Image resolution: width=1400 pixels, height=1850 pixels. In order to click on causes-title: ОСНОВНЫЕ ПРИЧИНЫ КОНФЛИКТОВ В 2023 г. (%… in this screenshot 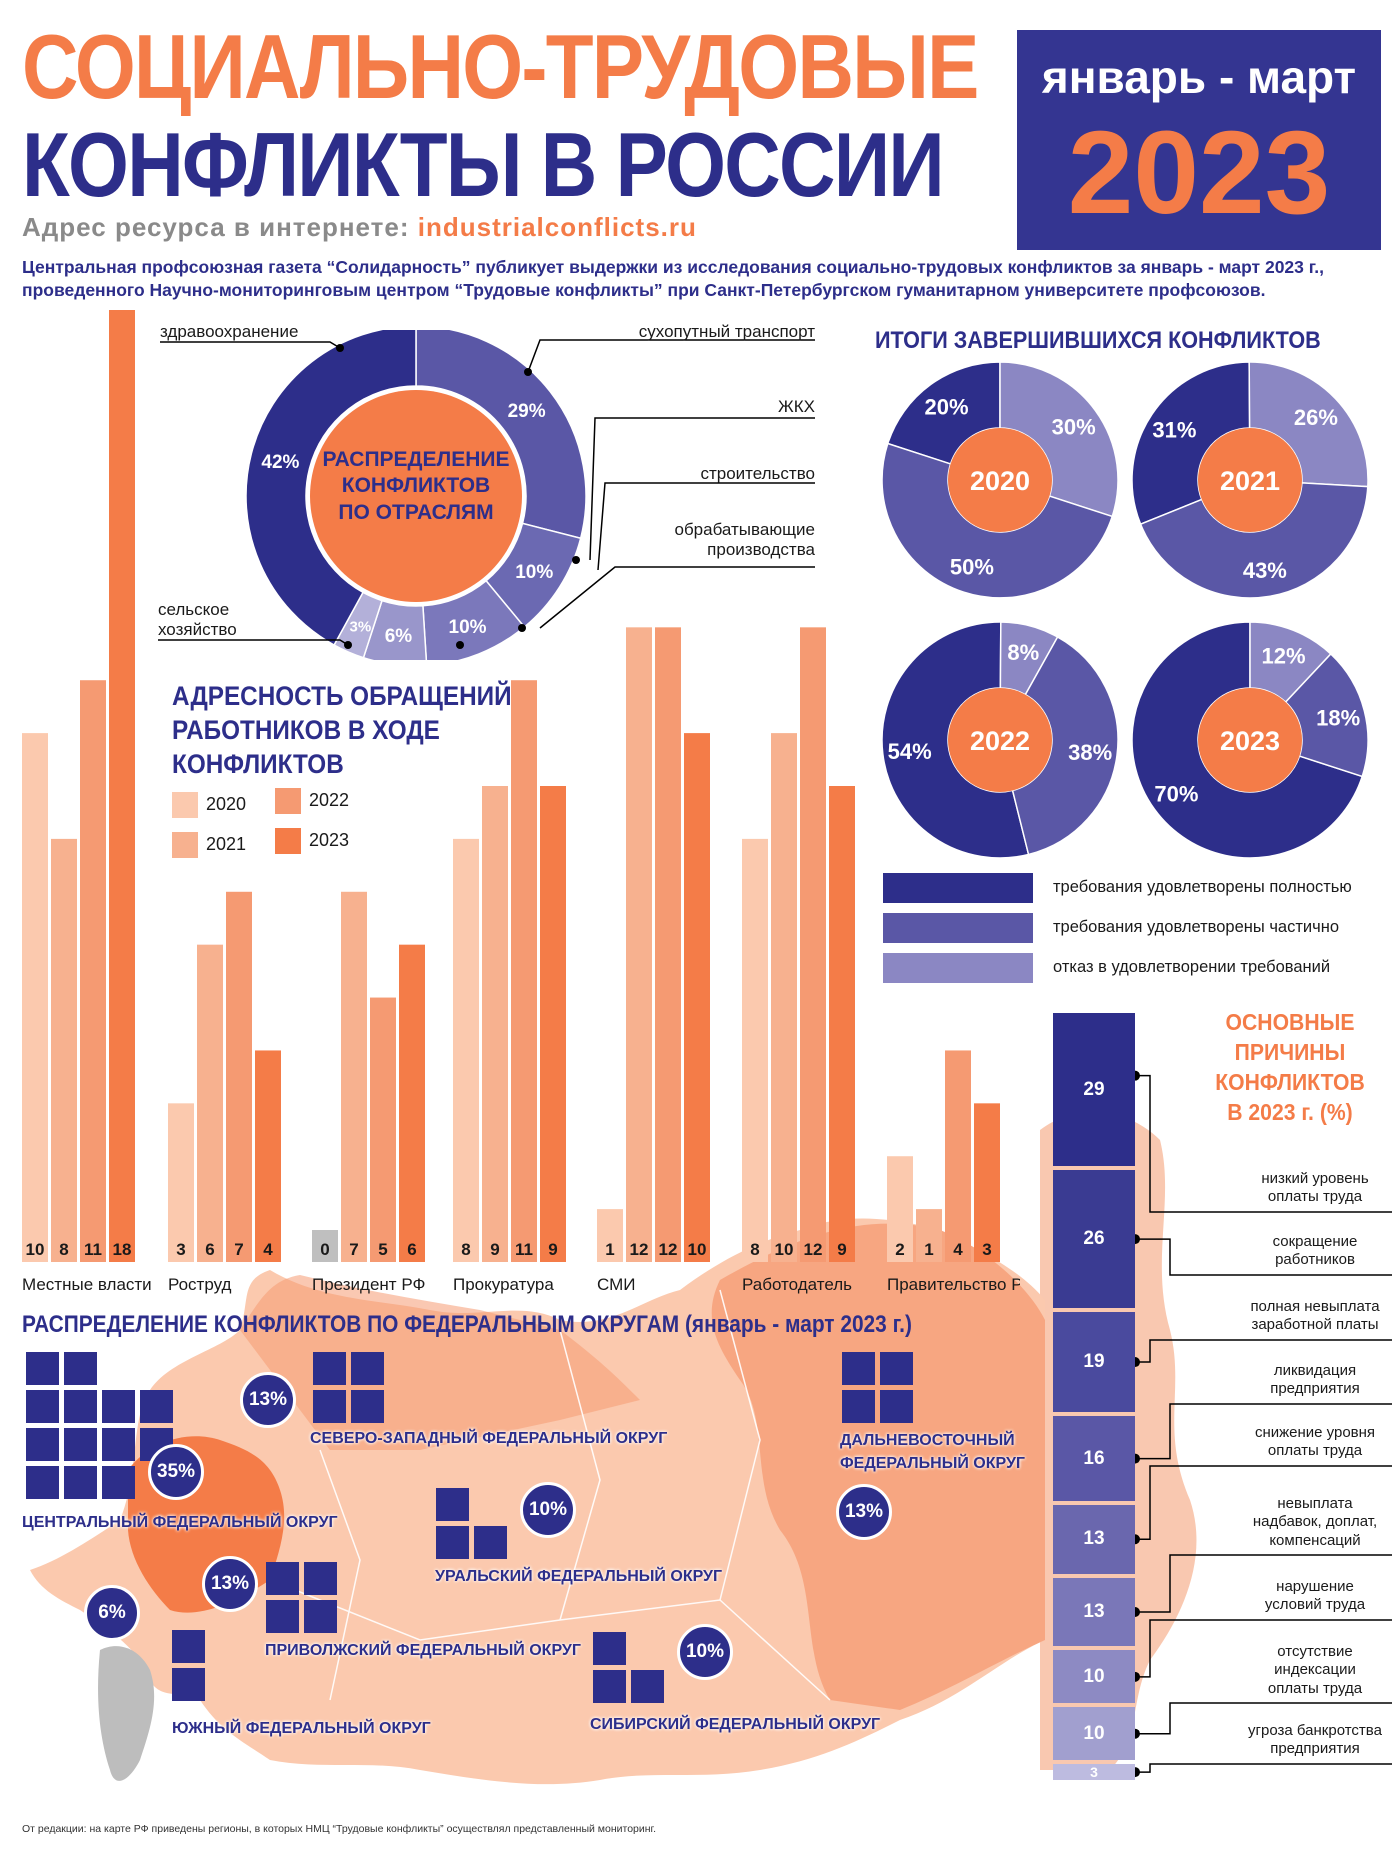, I will do `click(1290, 1068)`.